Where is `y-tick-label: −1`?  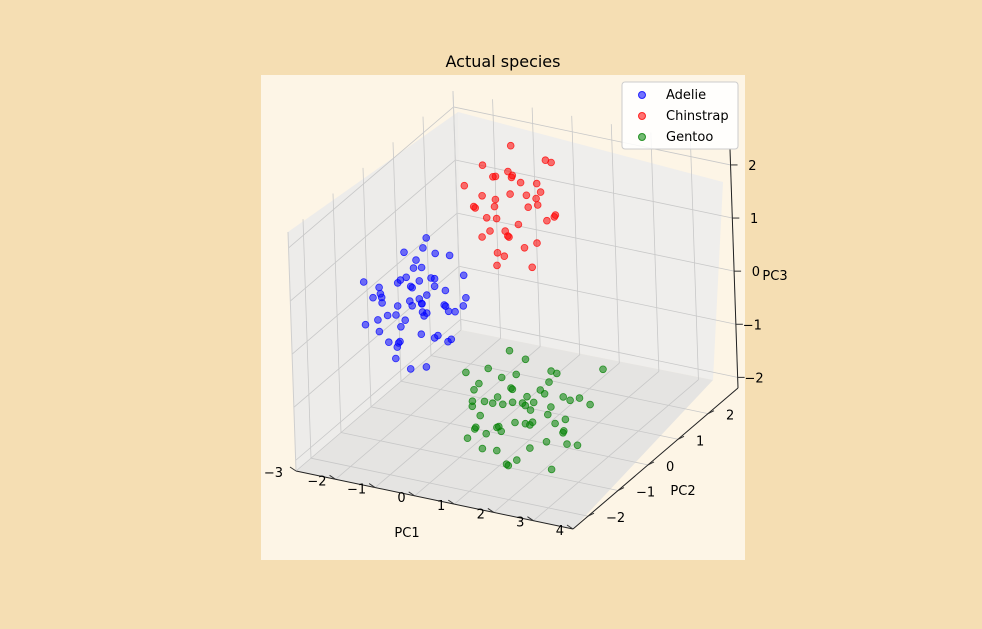
y-tick-label: −1 is located at coordinates (645, 493).